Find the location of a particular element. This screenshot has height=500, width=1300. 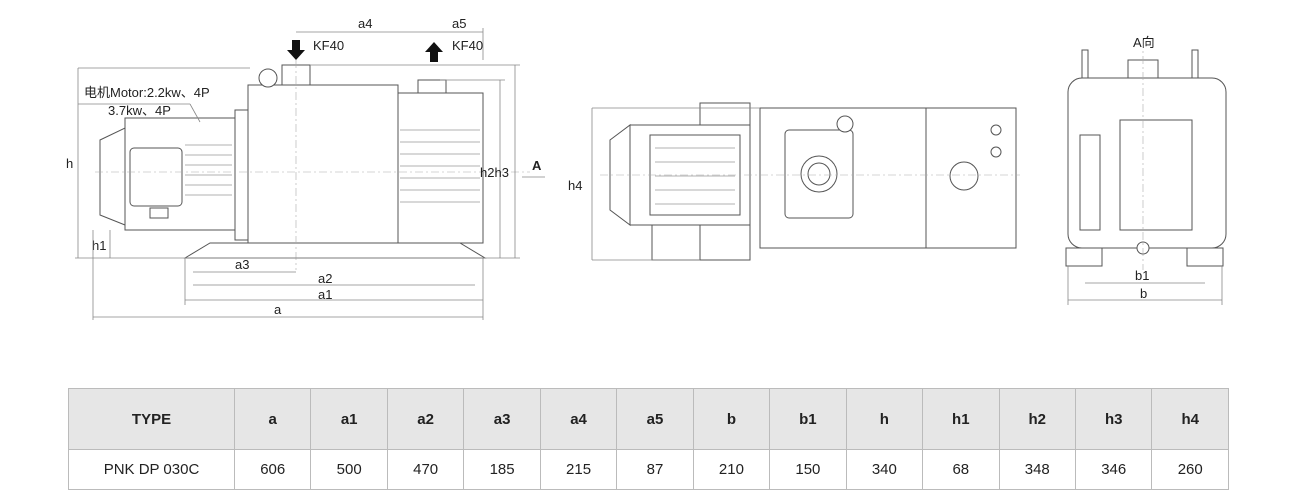

dim-h2h3: h2h3 is located at coordinates (494, 172).